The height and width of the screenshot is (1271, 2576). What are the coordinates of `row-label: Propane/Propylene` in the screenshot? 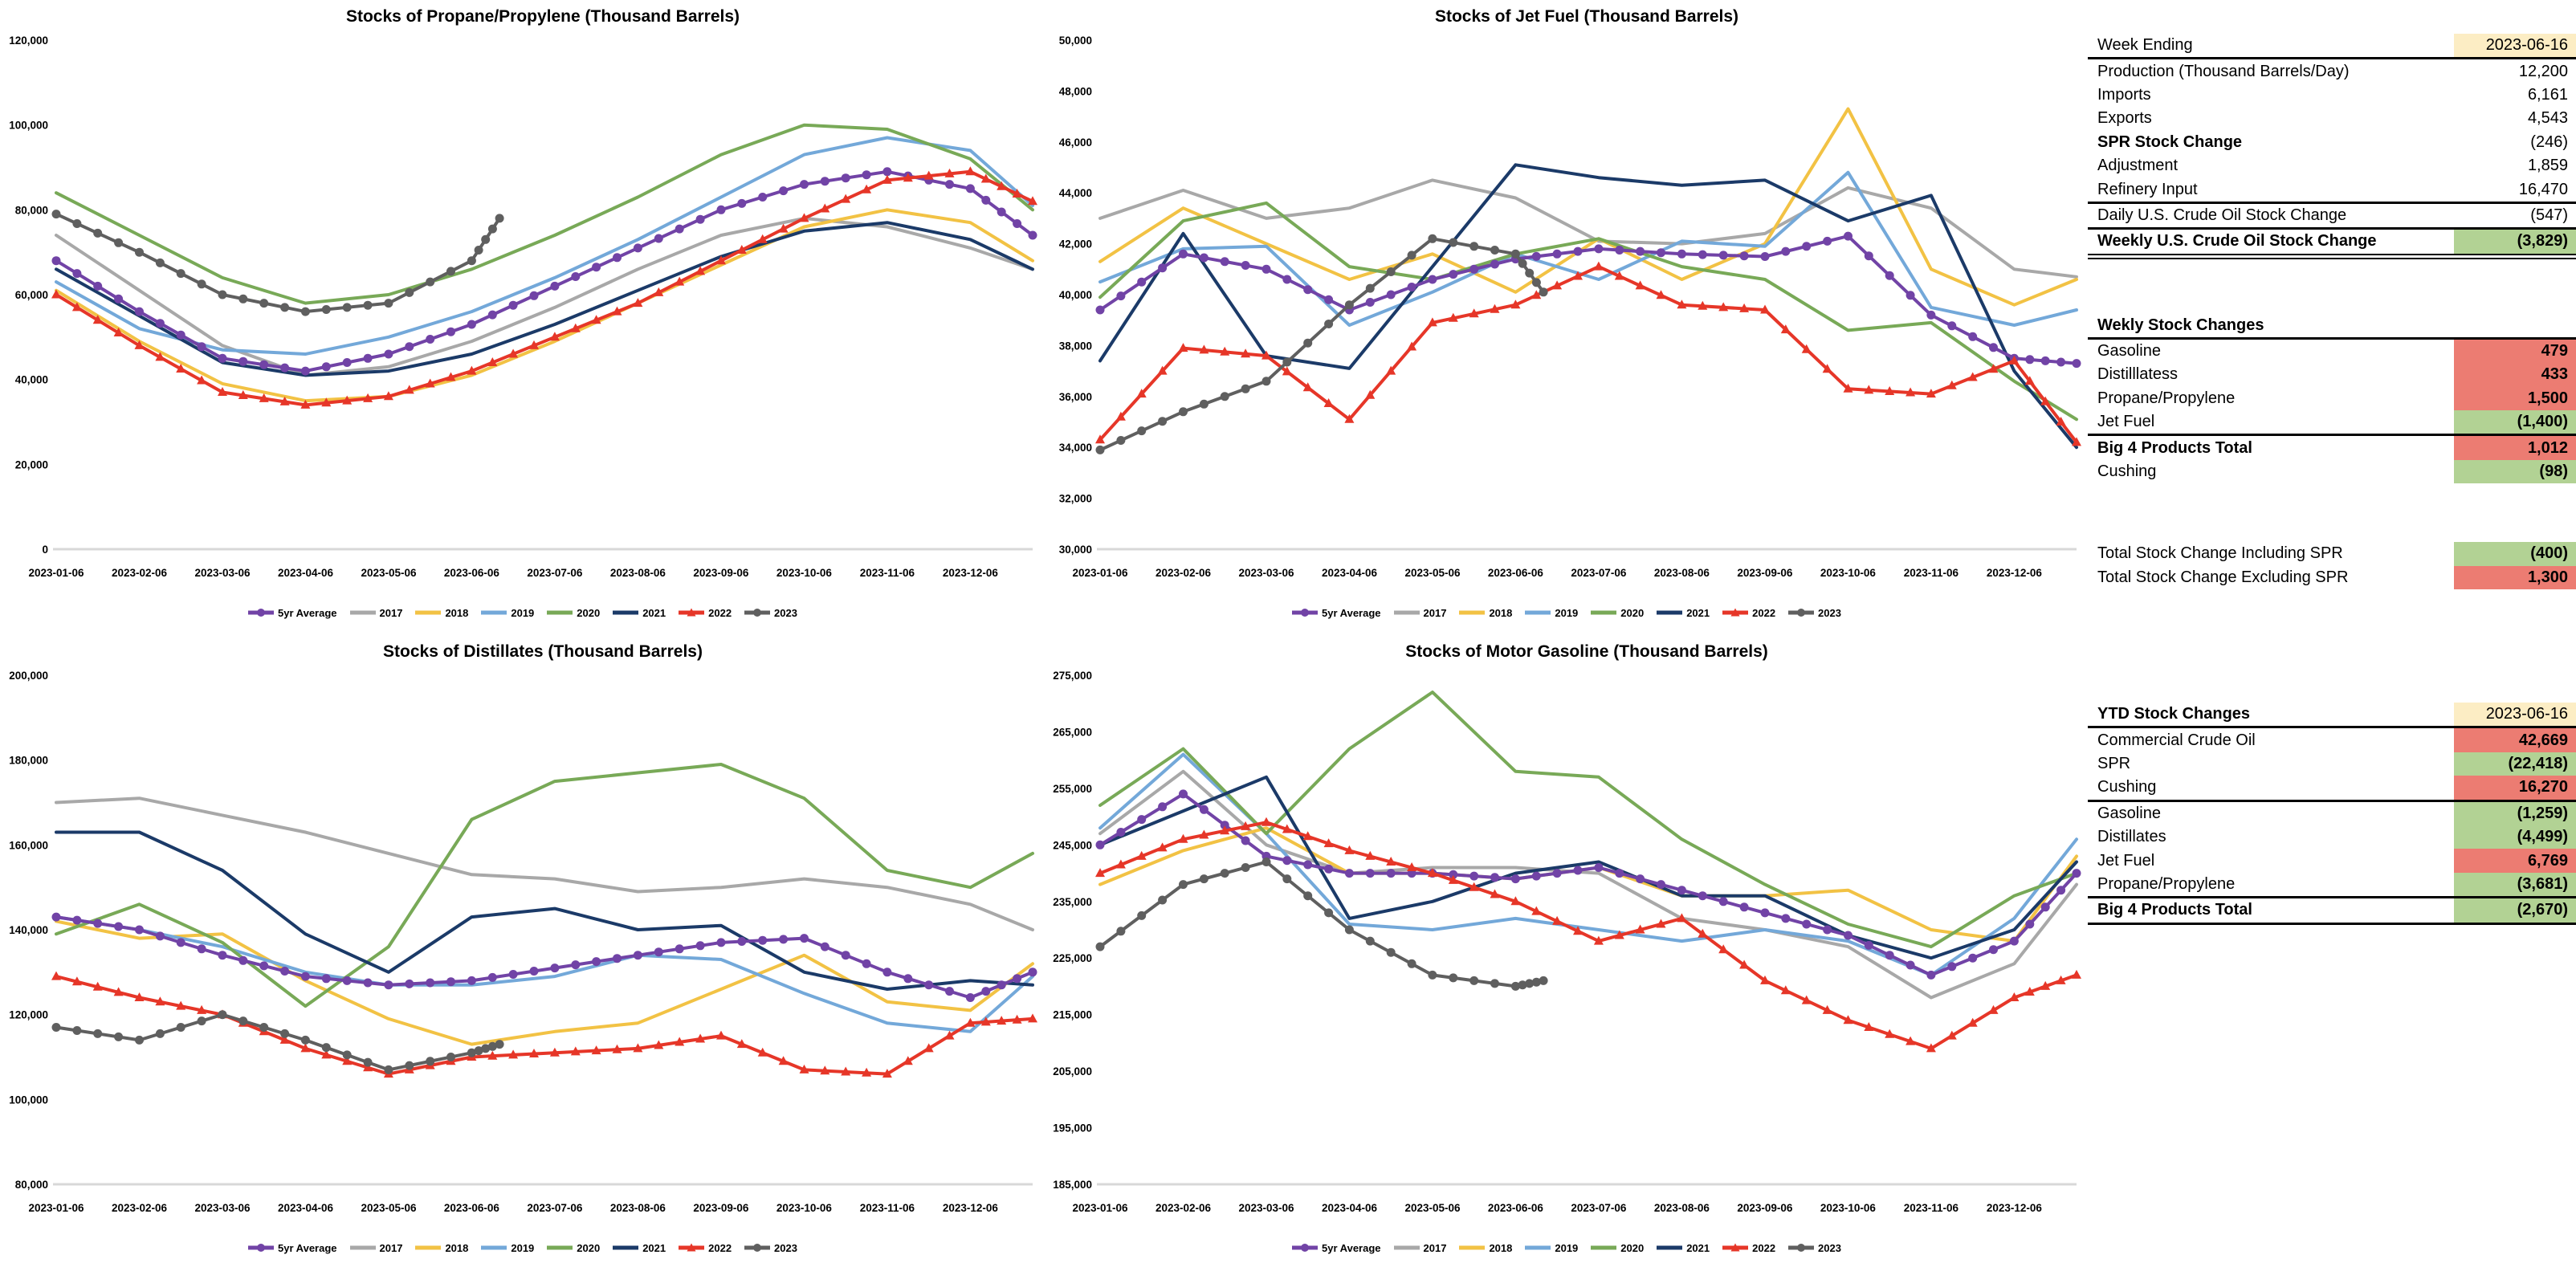 It's located at (2166, 883).